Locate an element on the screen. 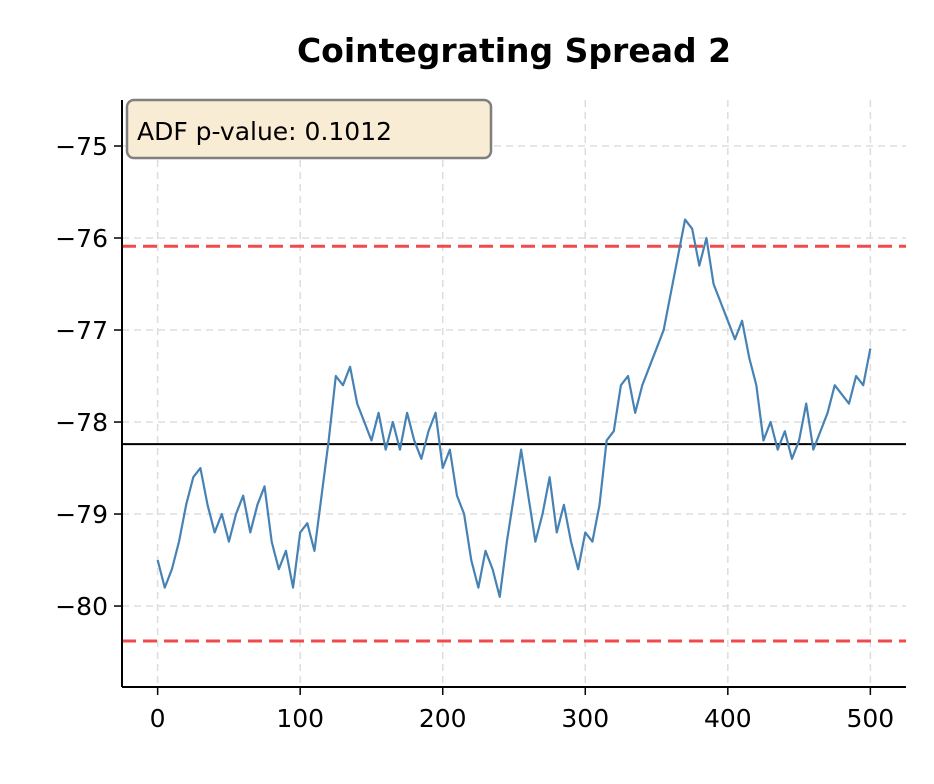  x-axis-ticks: 0 100 200 300 400 500 is located at coordinates (522, 710).